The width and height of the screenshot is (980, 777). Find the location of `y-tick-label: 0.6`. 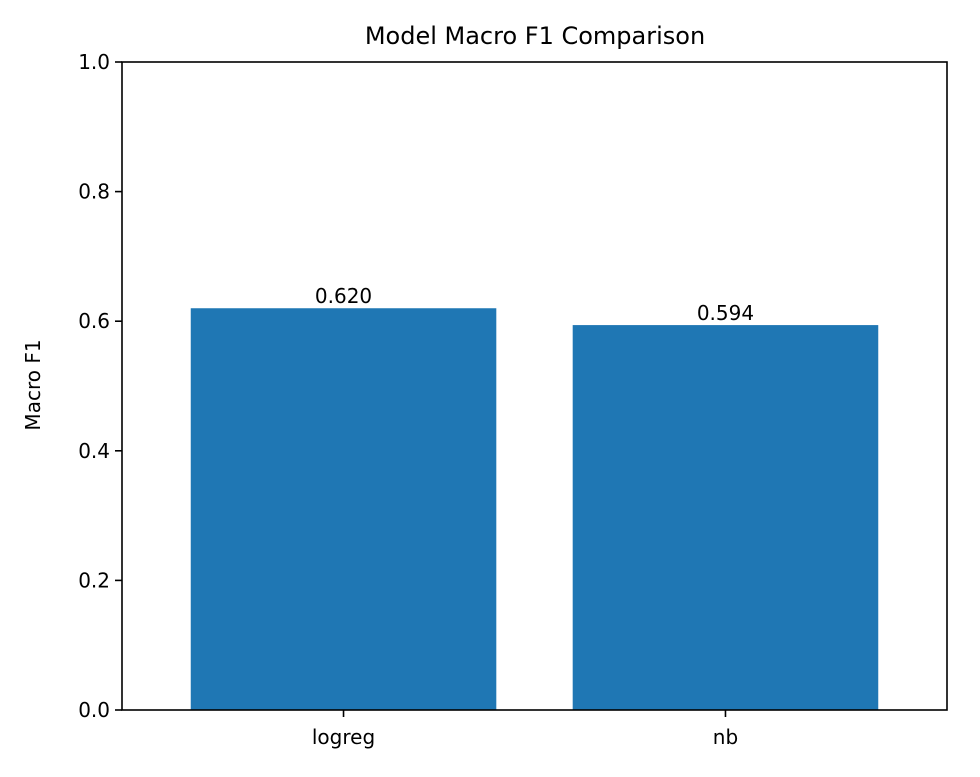

y-tick-label: 0.6 is located at coordinates (94, 321).